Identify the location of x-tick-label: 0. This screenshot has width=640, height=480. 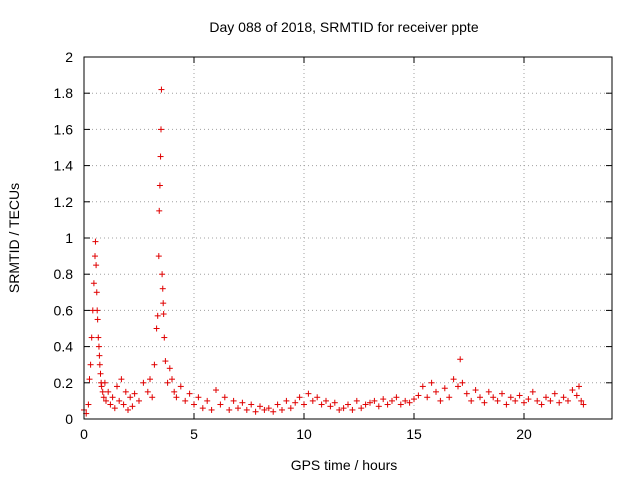
(84, 434).